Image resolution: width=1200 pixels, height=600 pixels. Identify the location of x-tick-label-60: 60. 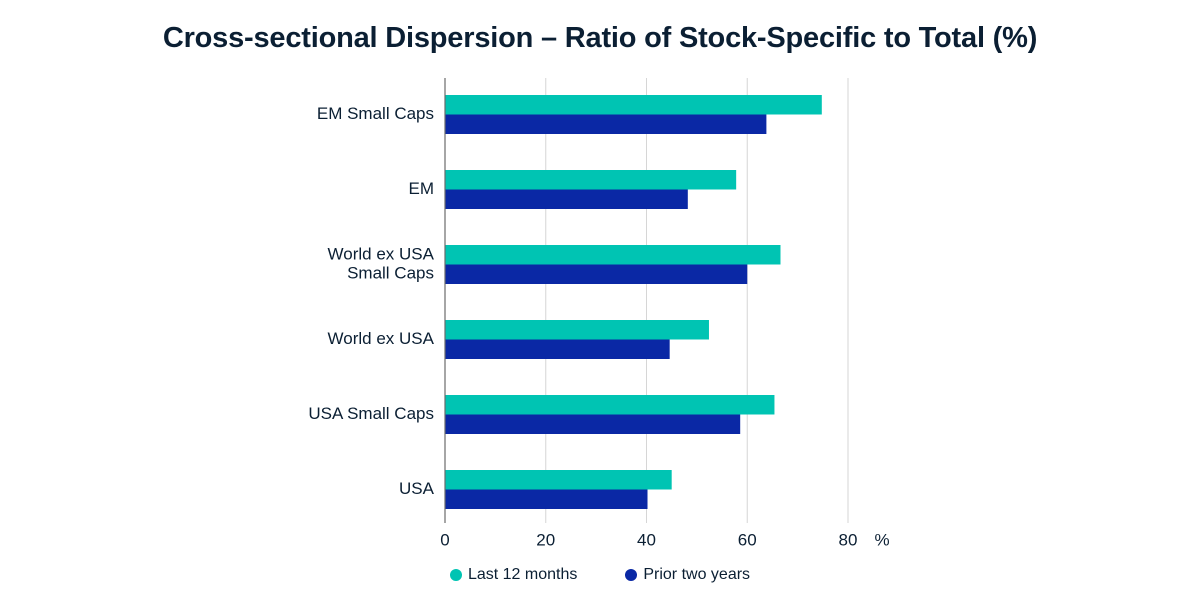
(747, 539).